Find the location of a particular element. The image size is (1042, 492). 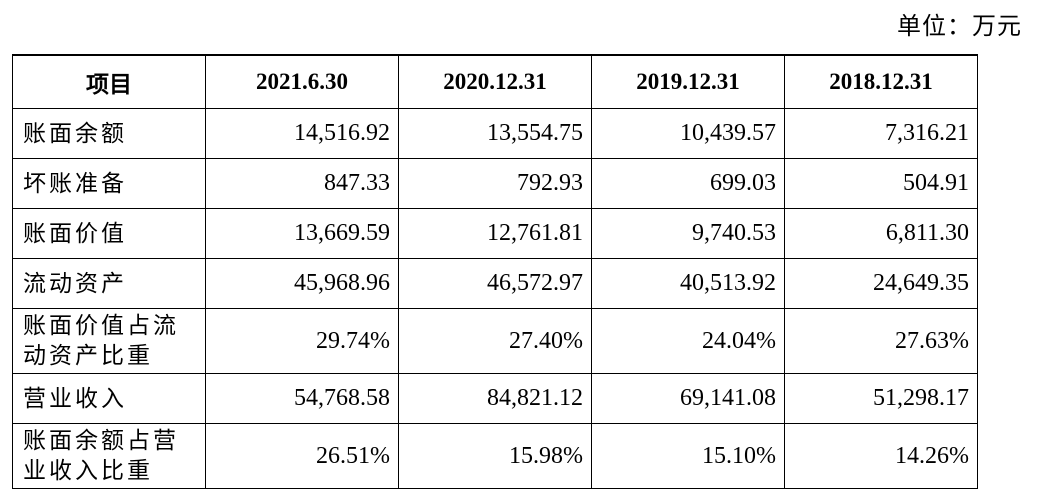

row-label: 账面价值 is located at coordinates (109, 233).